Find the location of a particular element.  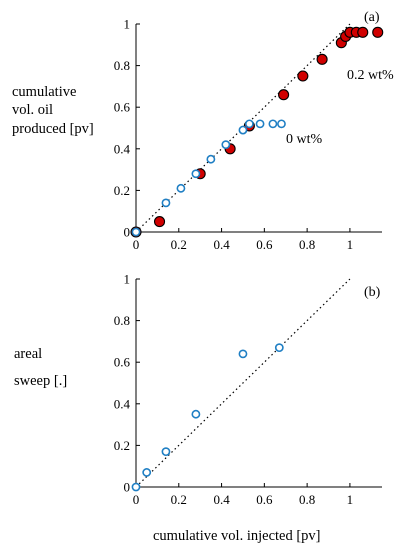

y-axis-label: areal is located at coordinates (28, 354).